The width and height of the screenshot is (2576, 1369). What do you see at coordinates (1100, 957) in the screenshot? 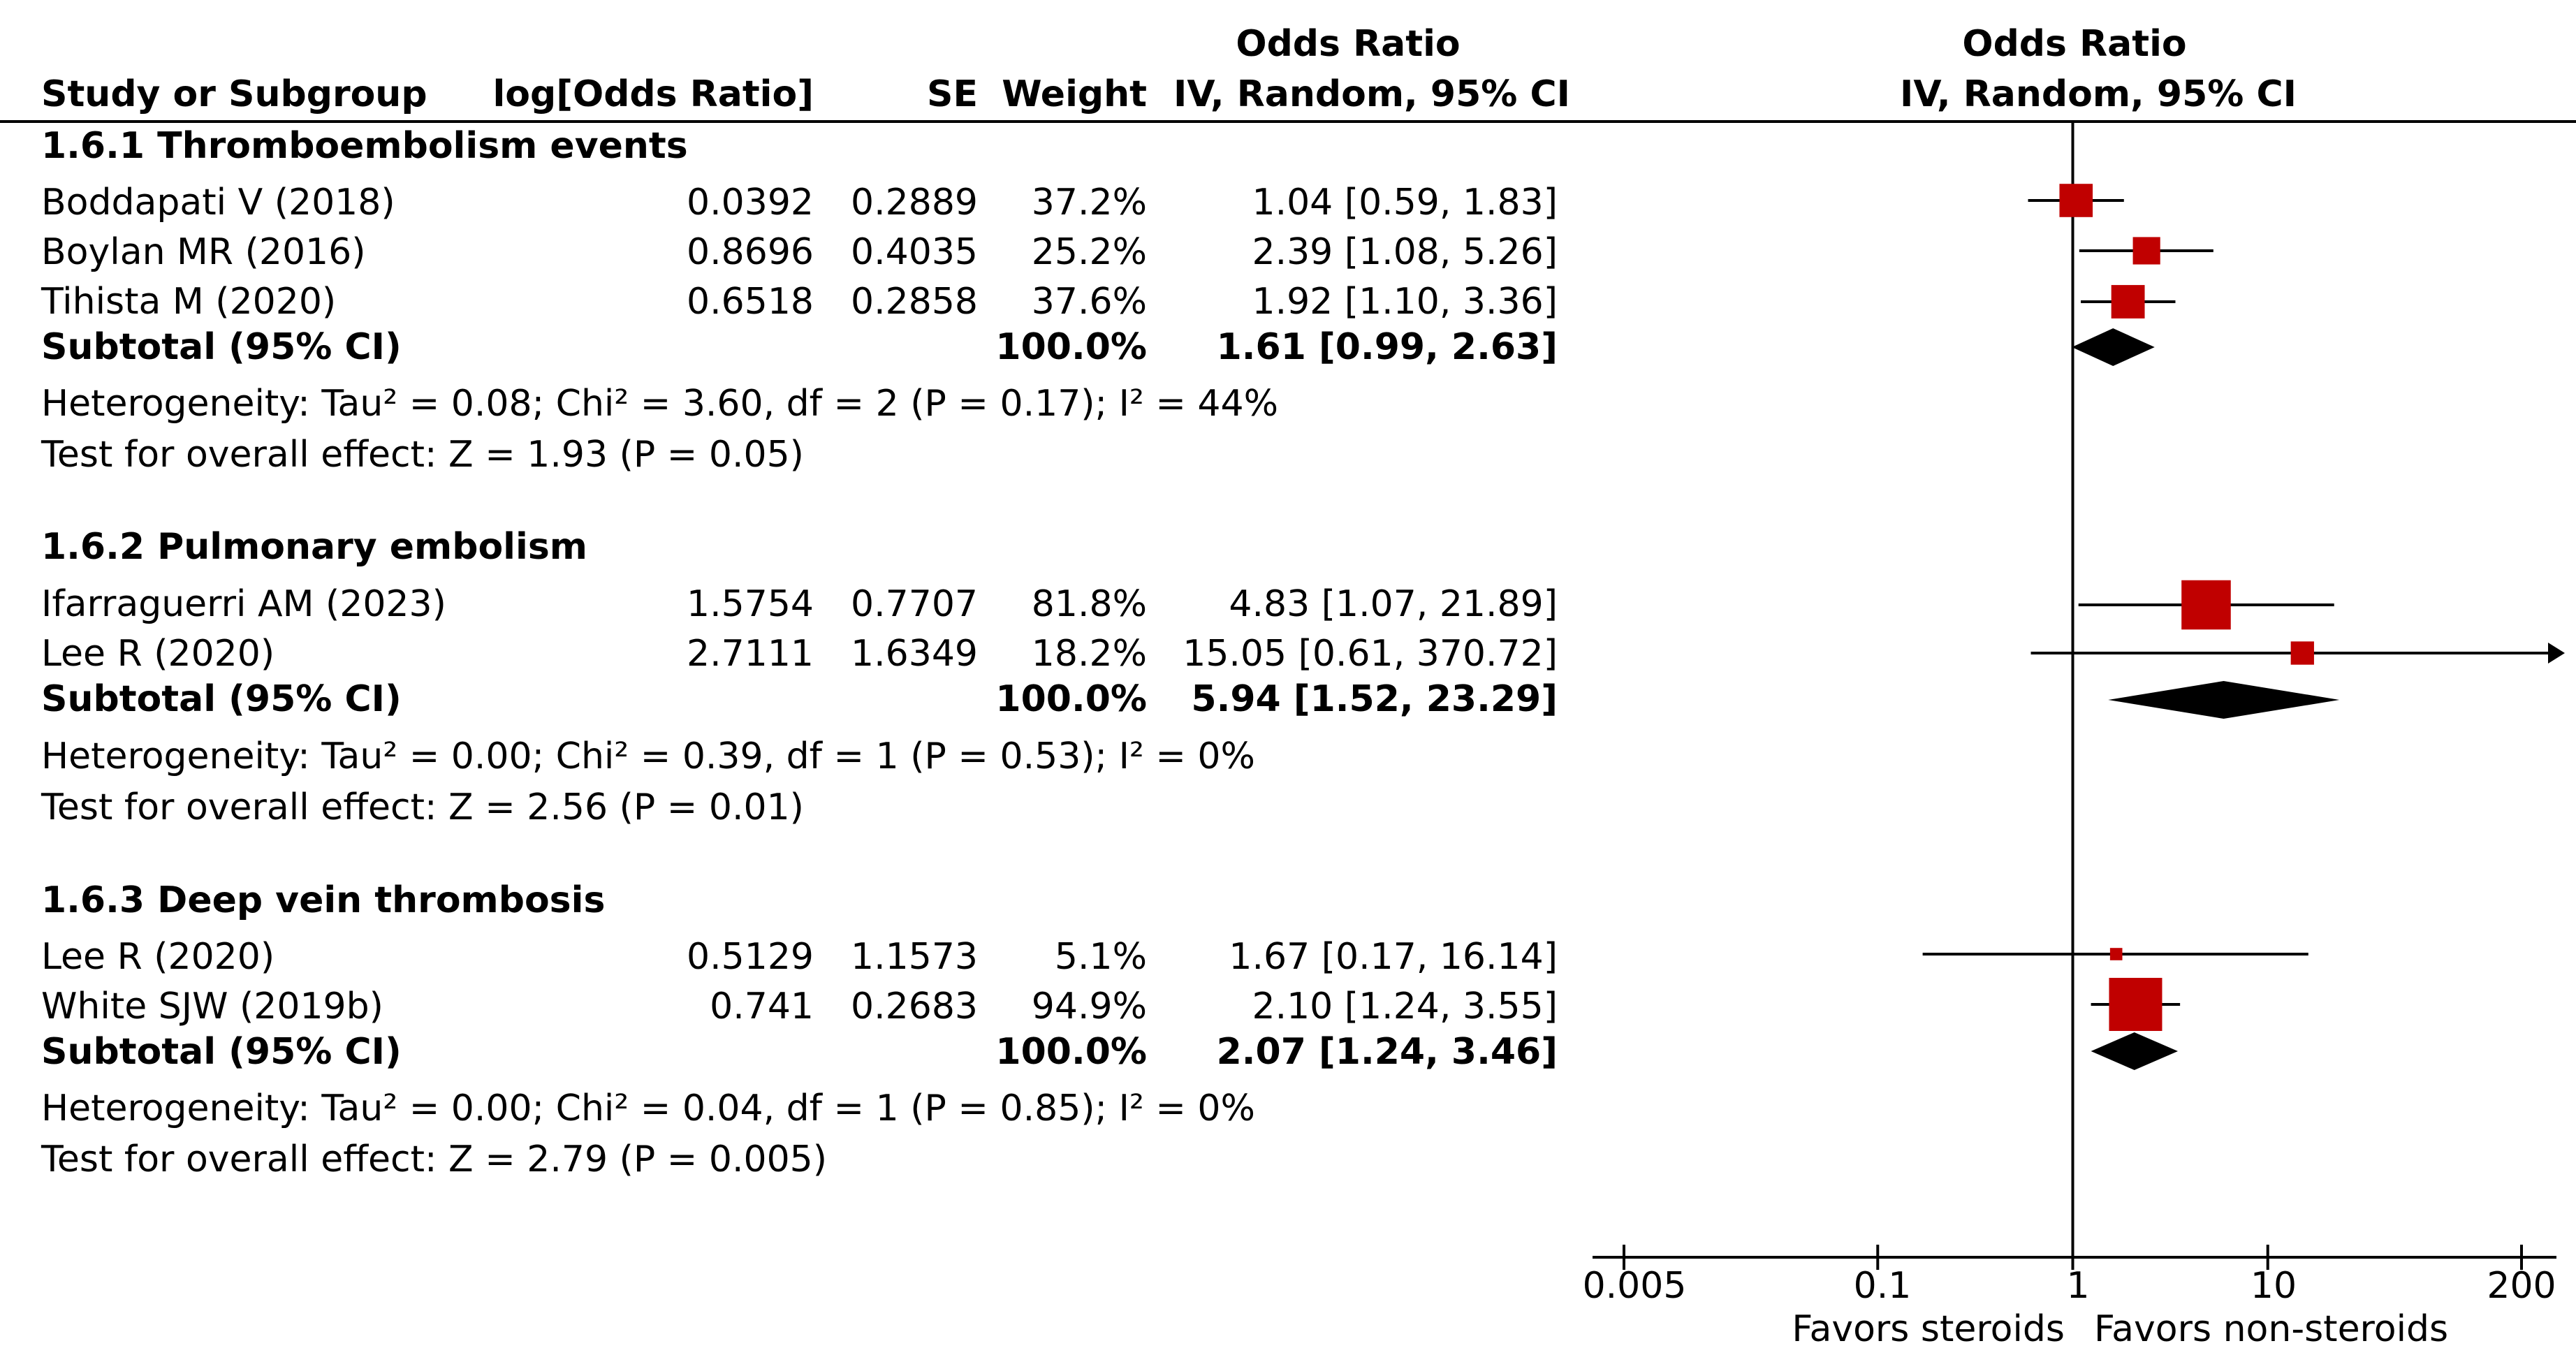
I see `study-weight: 5.1%` at bounding box center [1100, 957].